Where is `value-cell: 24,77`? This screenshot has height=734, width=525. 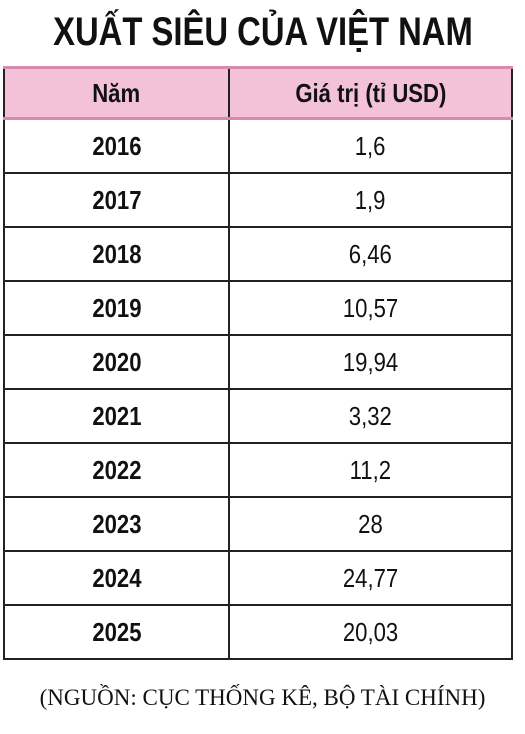
value-cell: 24,77 is located at coordinates (370, 578).